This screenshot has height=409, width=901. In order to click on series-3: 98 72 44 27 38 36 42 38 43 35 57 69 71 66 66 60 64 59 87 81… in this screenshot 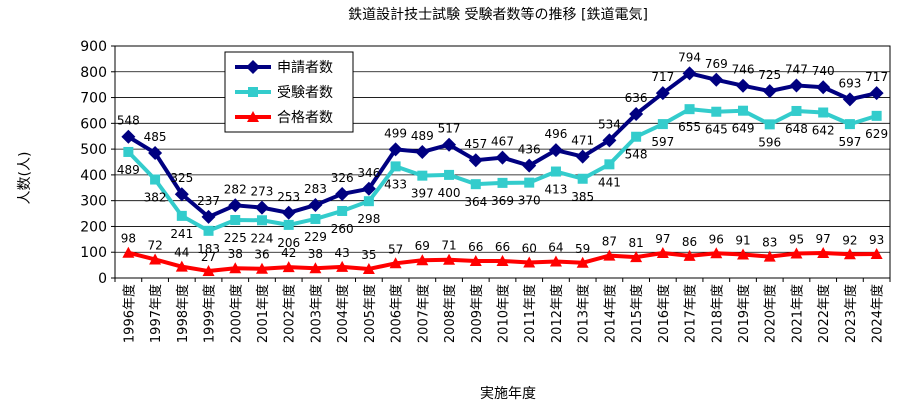, I will do `click(502, 254)`.